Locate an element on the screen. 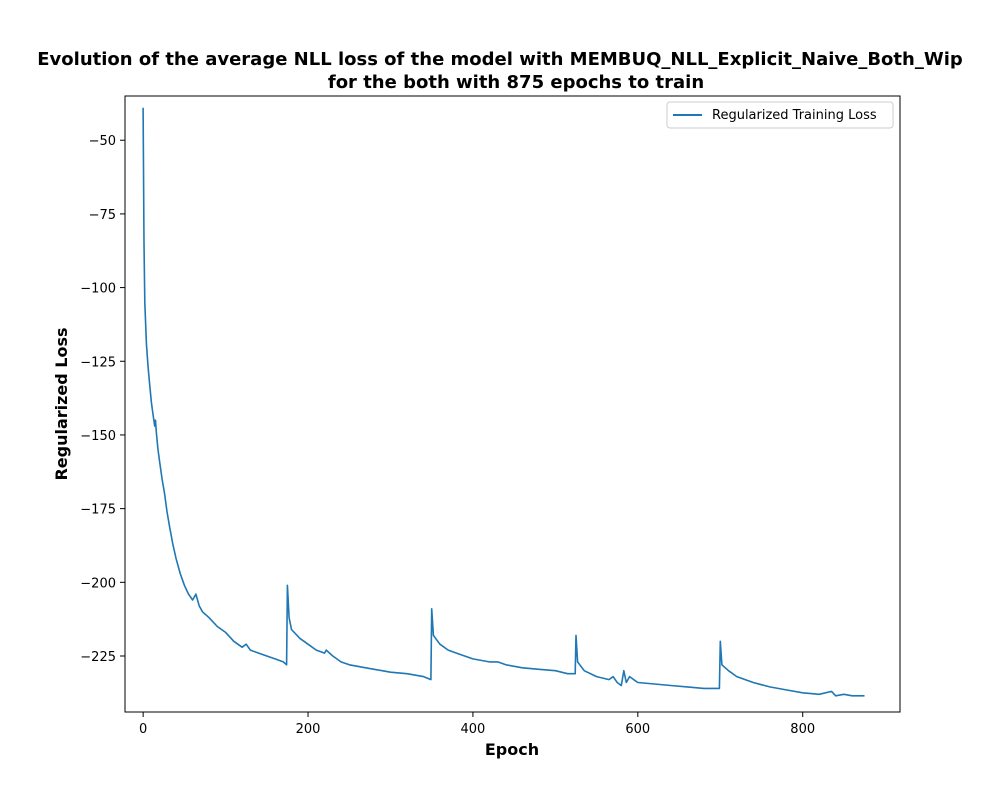 The width and height of the screenshot is (1000, 800). legend-entry-label: Regularized Training Loss is located at coordinates (794, 115).